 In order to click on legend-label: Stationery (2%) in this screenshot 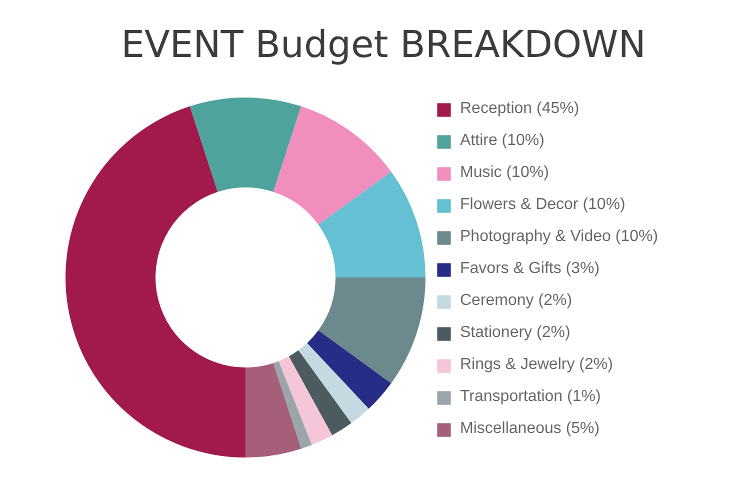, I will do `click(515, 333)`.